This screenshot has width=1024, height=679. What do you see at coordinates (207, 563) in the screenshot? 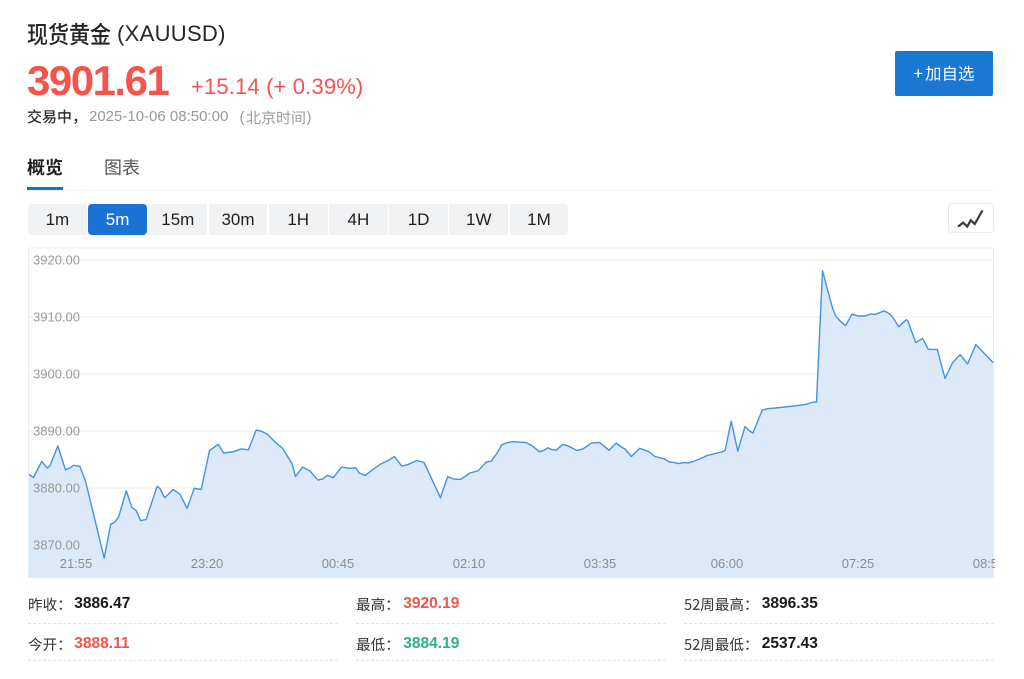
I see `svg-text: 23:20` at bounding box center [207, 563].